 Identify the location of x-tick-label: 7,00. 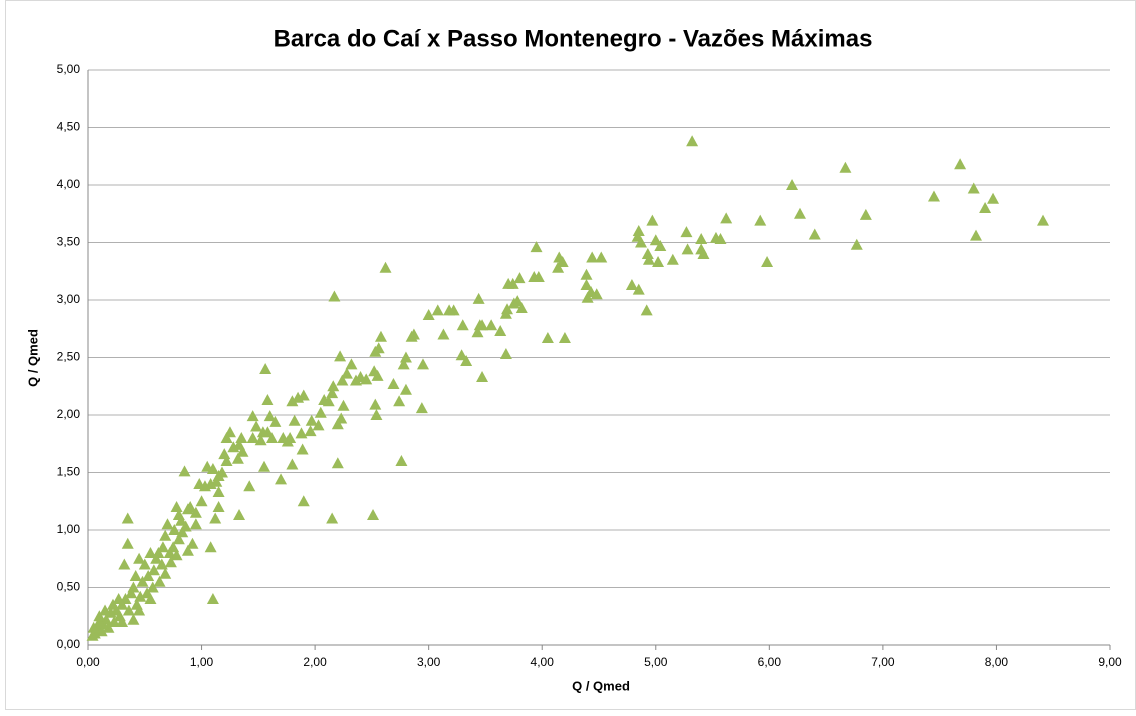
(883, 662).